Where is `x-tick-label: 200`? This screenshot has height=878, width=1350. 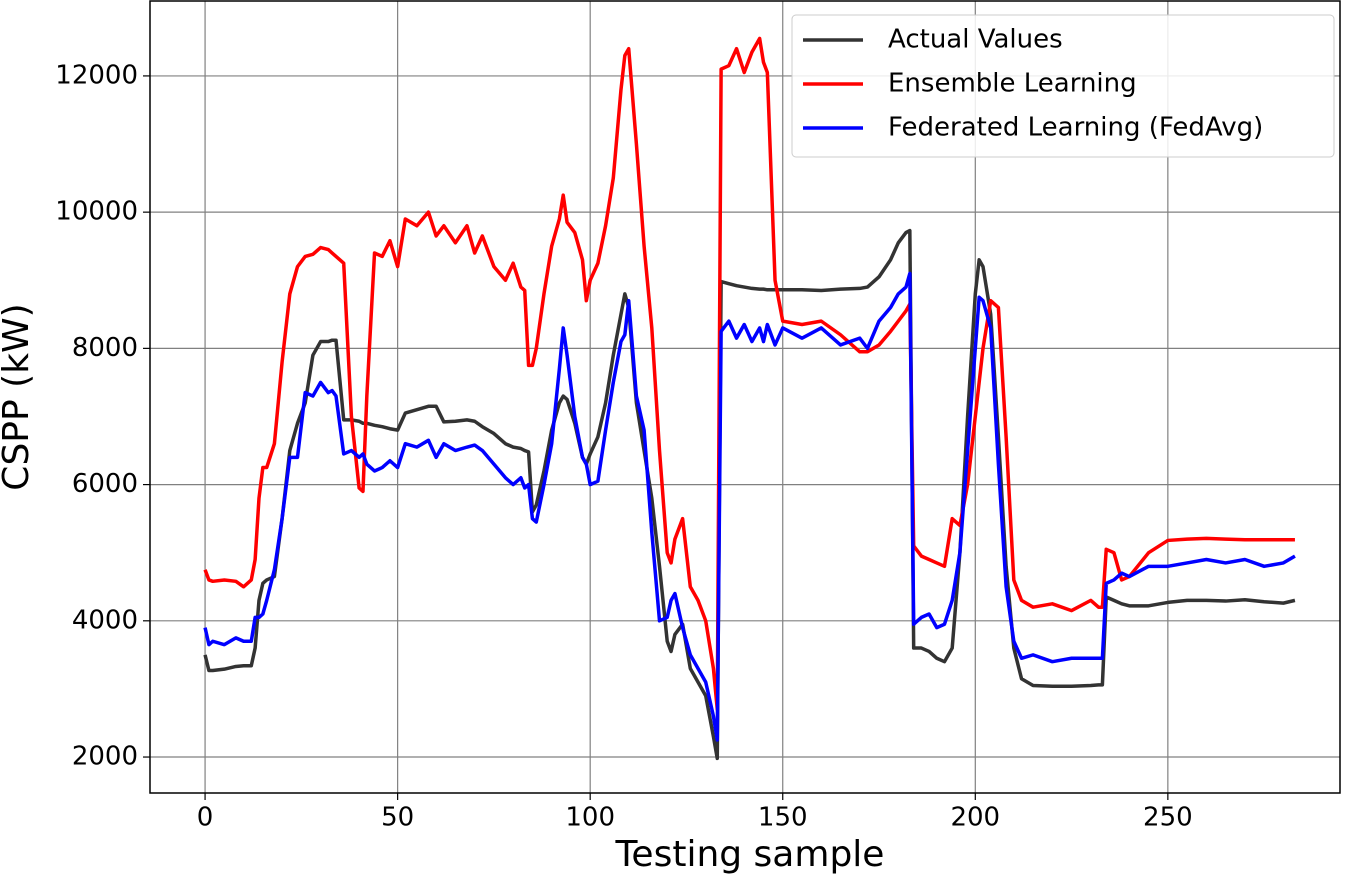
x-tick-label: 200 is located at coordinates (975, 818).